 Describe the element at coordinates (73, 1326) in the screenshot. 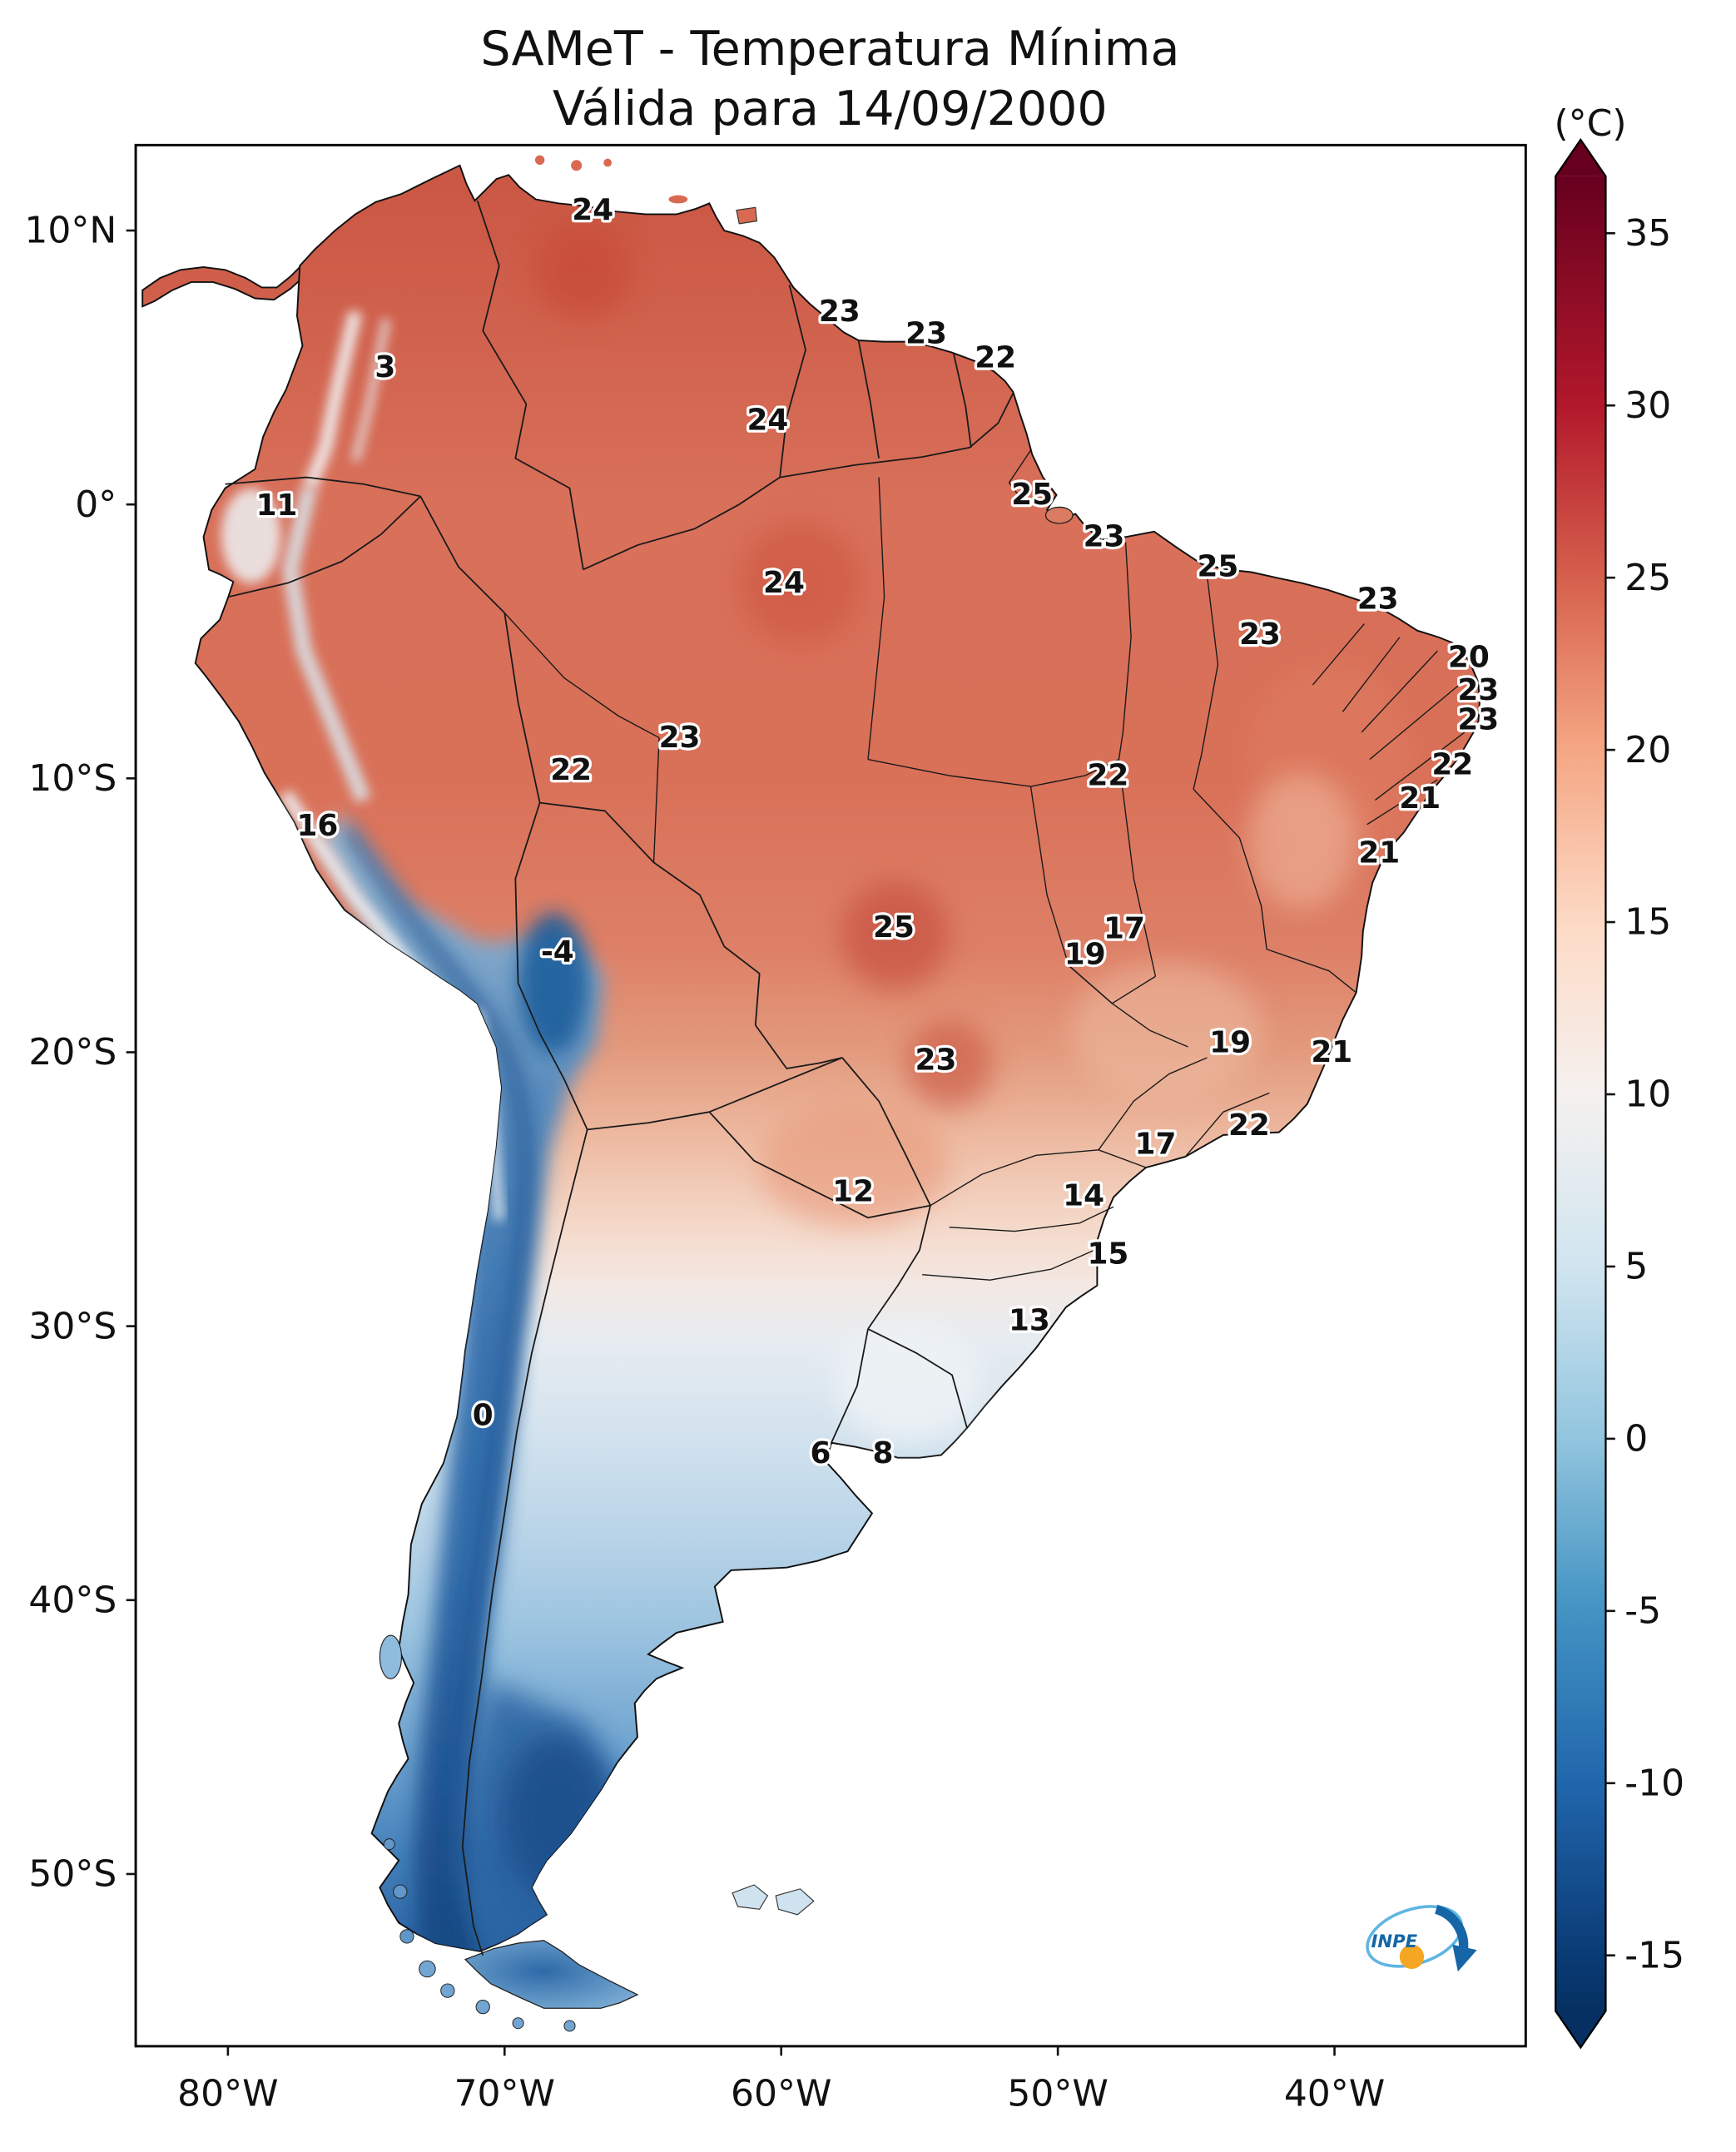

I see `lat-tick-label: 30°S` at that location.